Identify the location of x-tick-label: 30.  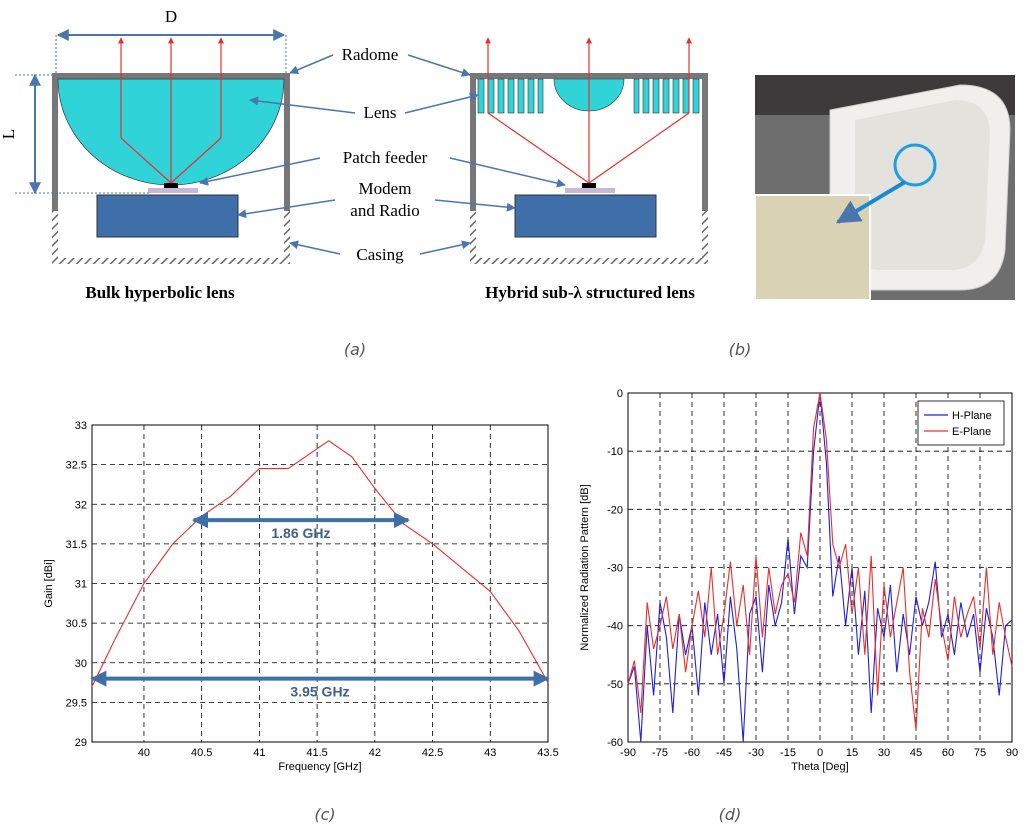
(884, 753).